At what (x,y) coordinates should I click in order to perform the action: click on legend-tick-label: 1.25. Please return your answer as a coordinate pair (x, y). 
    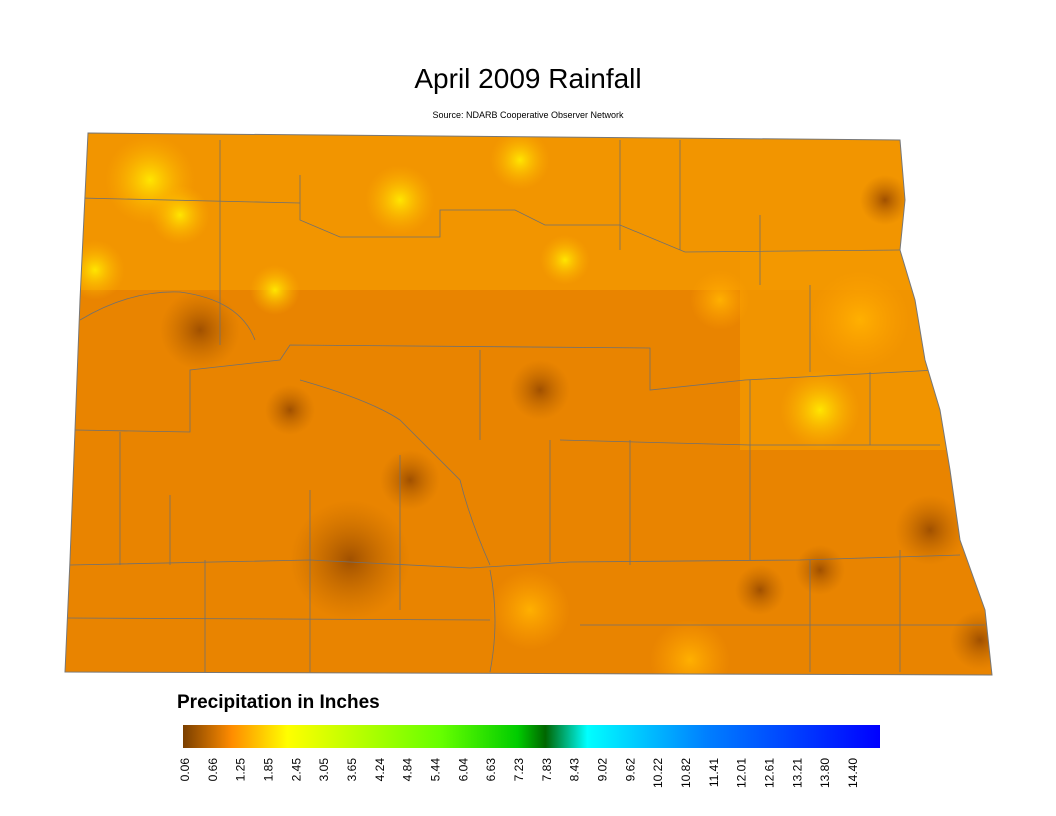
    Looking at the image, I should click on (241, 770).